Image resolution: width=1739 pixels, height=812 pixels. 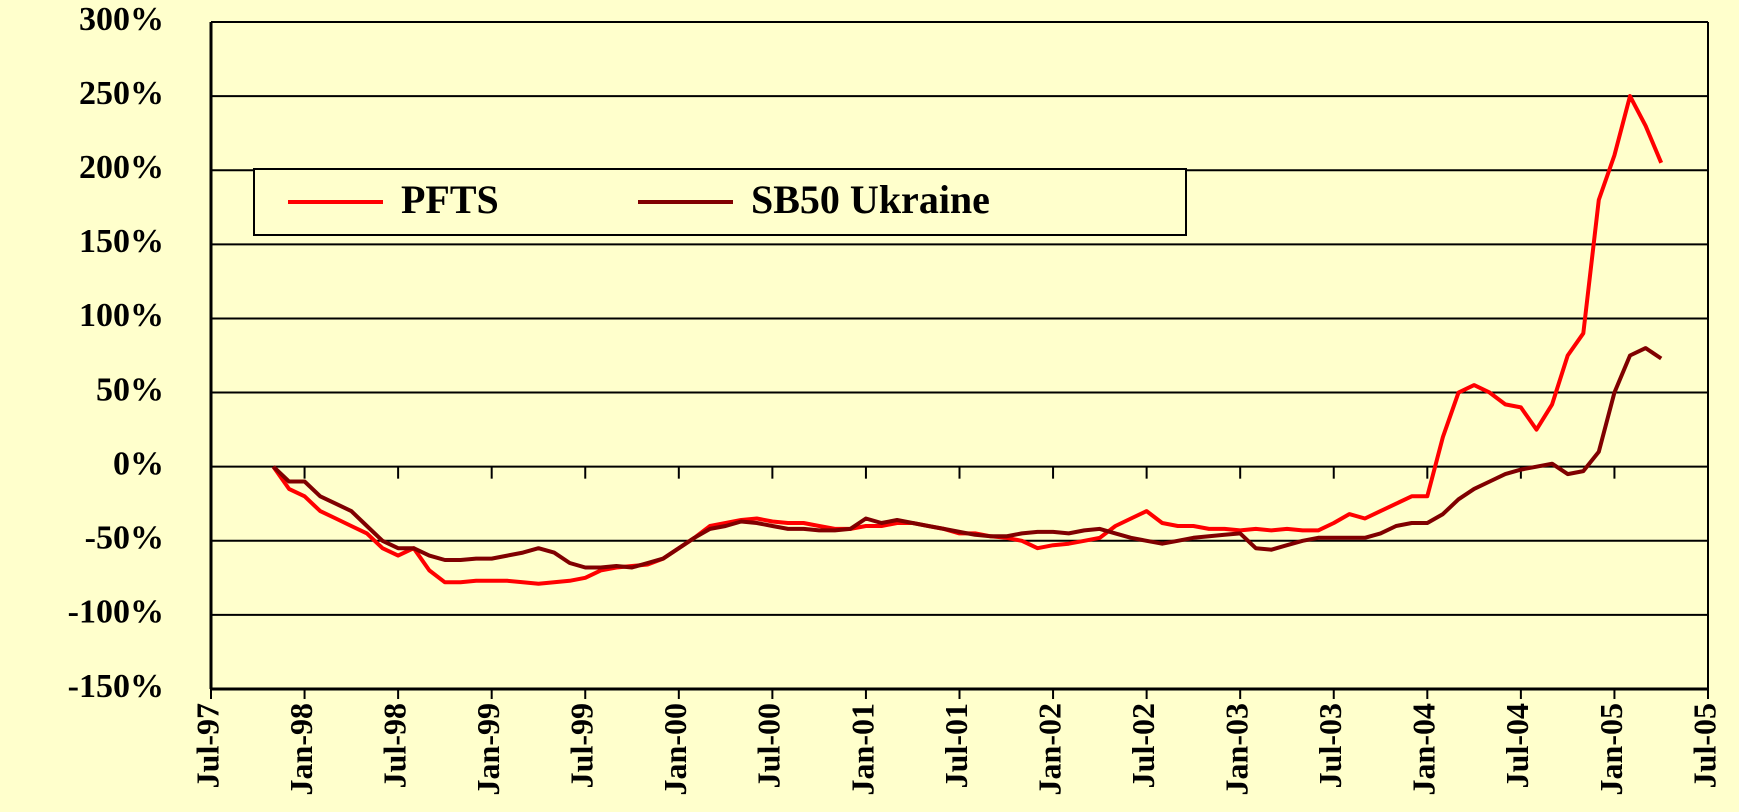 What do you see at coordinates (207, 745) in the screenshot?
I see `x-tick-label: Jul-97` at bounding box center [207, 745].